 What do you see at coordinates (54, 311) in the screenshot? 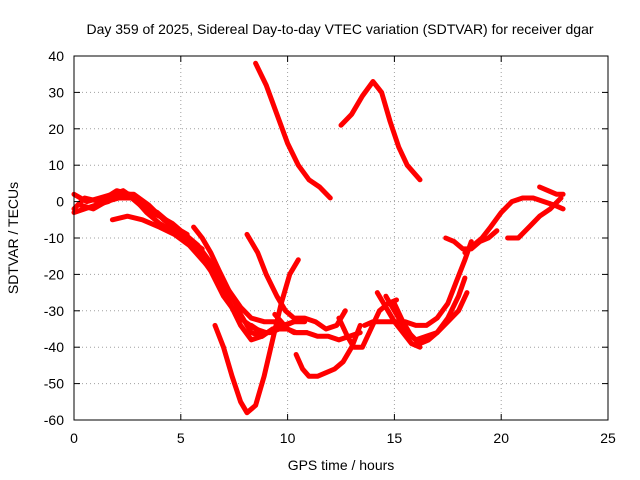
I see `y-tick-label: -30` at bounding box center [54, 311].